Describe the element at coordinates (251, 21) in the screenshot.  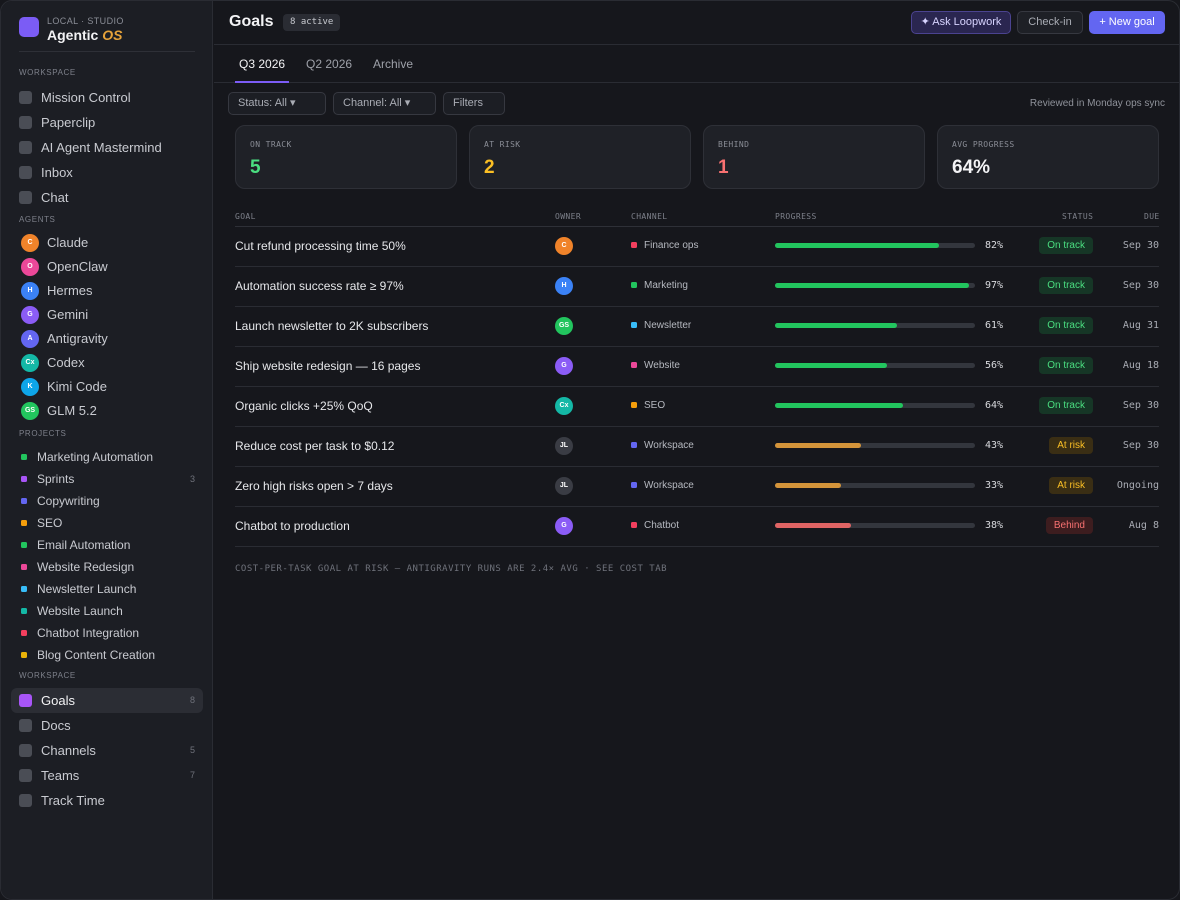
I see `page-title: Goals` at that location.